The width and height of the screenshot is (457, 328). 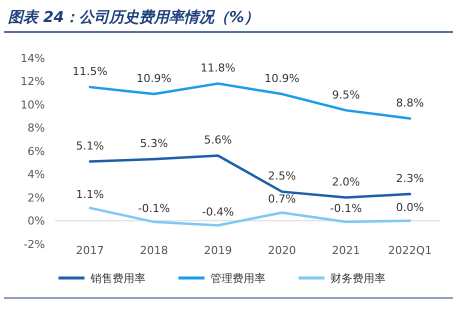 I want to click on y-tick-label: 2%, so click(x=36, y=197).